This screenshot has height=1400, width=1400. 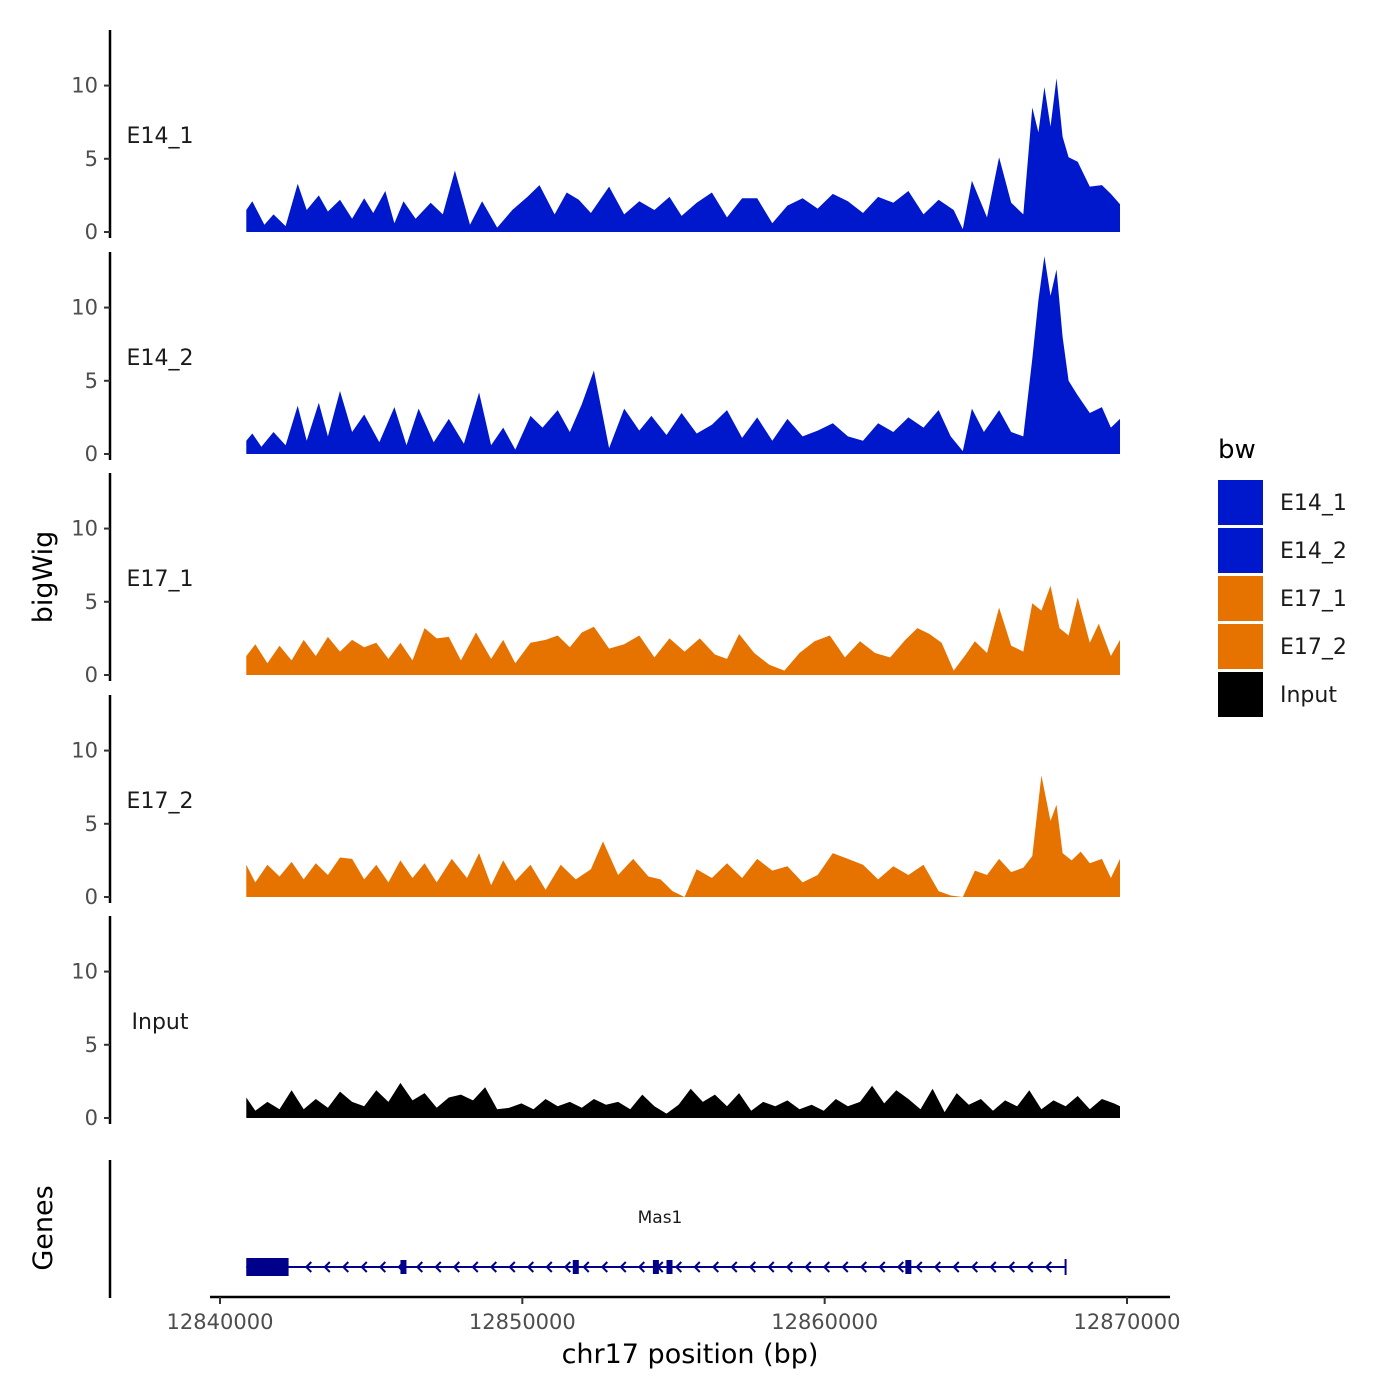 I want to click on track-Input: 0 5 10 Input, so click(x=596, y=1023).